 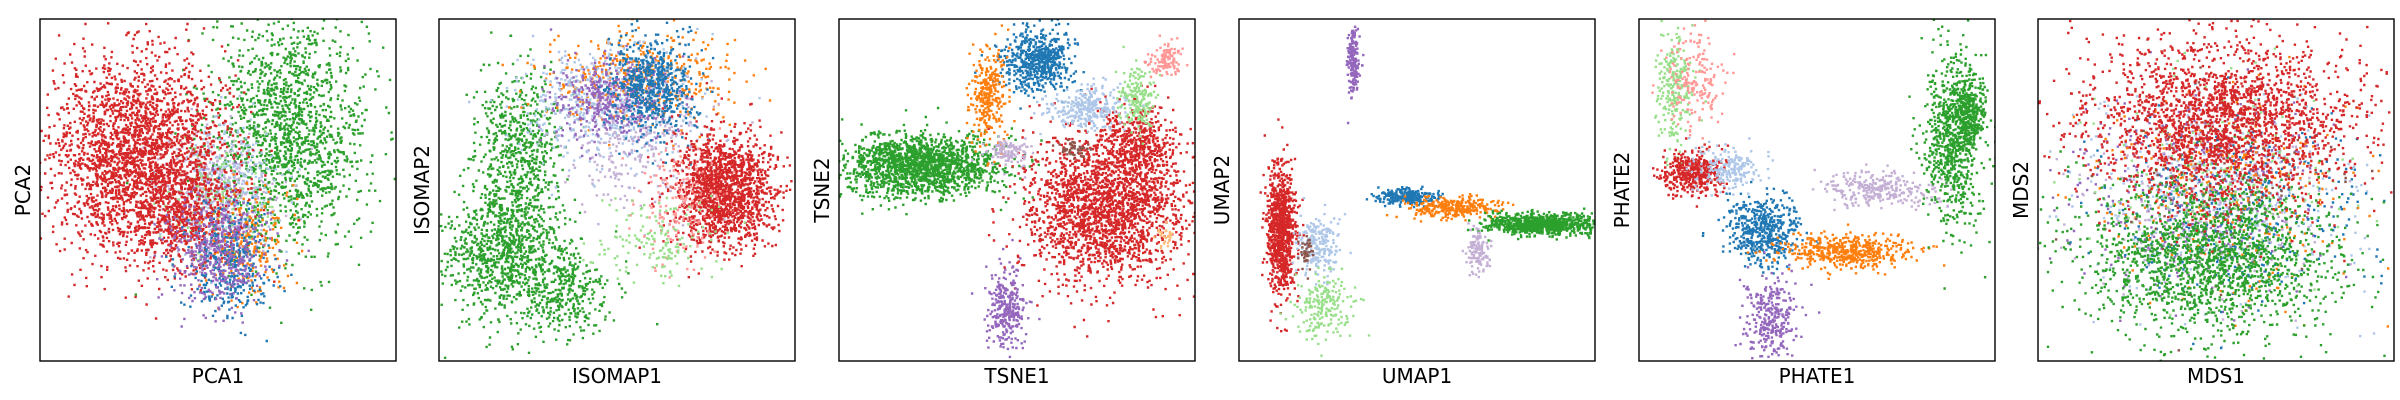 I want to click on panel-mds: MDS1 MDS2, so click(x=2202, y=203).